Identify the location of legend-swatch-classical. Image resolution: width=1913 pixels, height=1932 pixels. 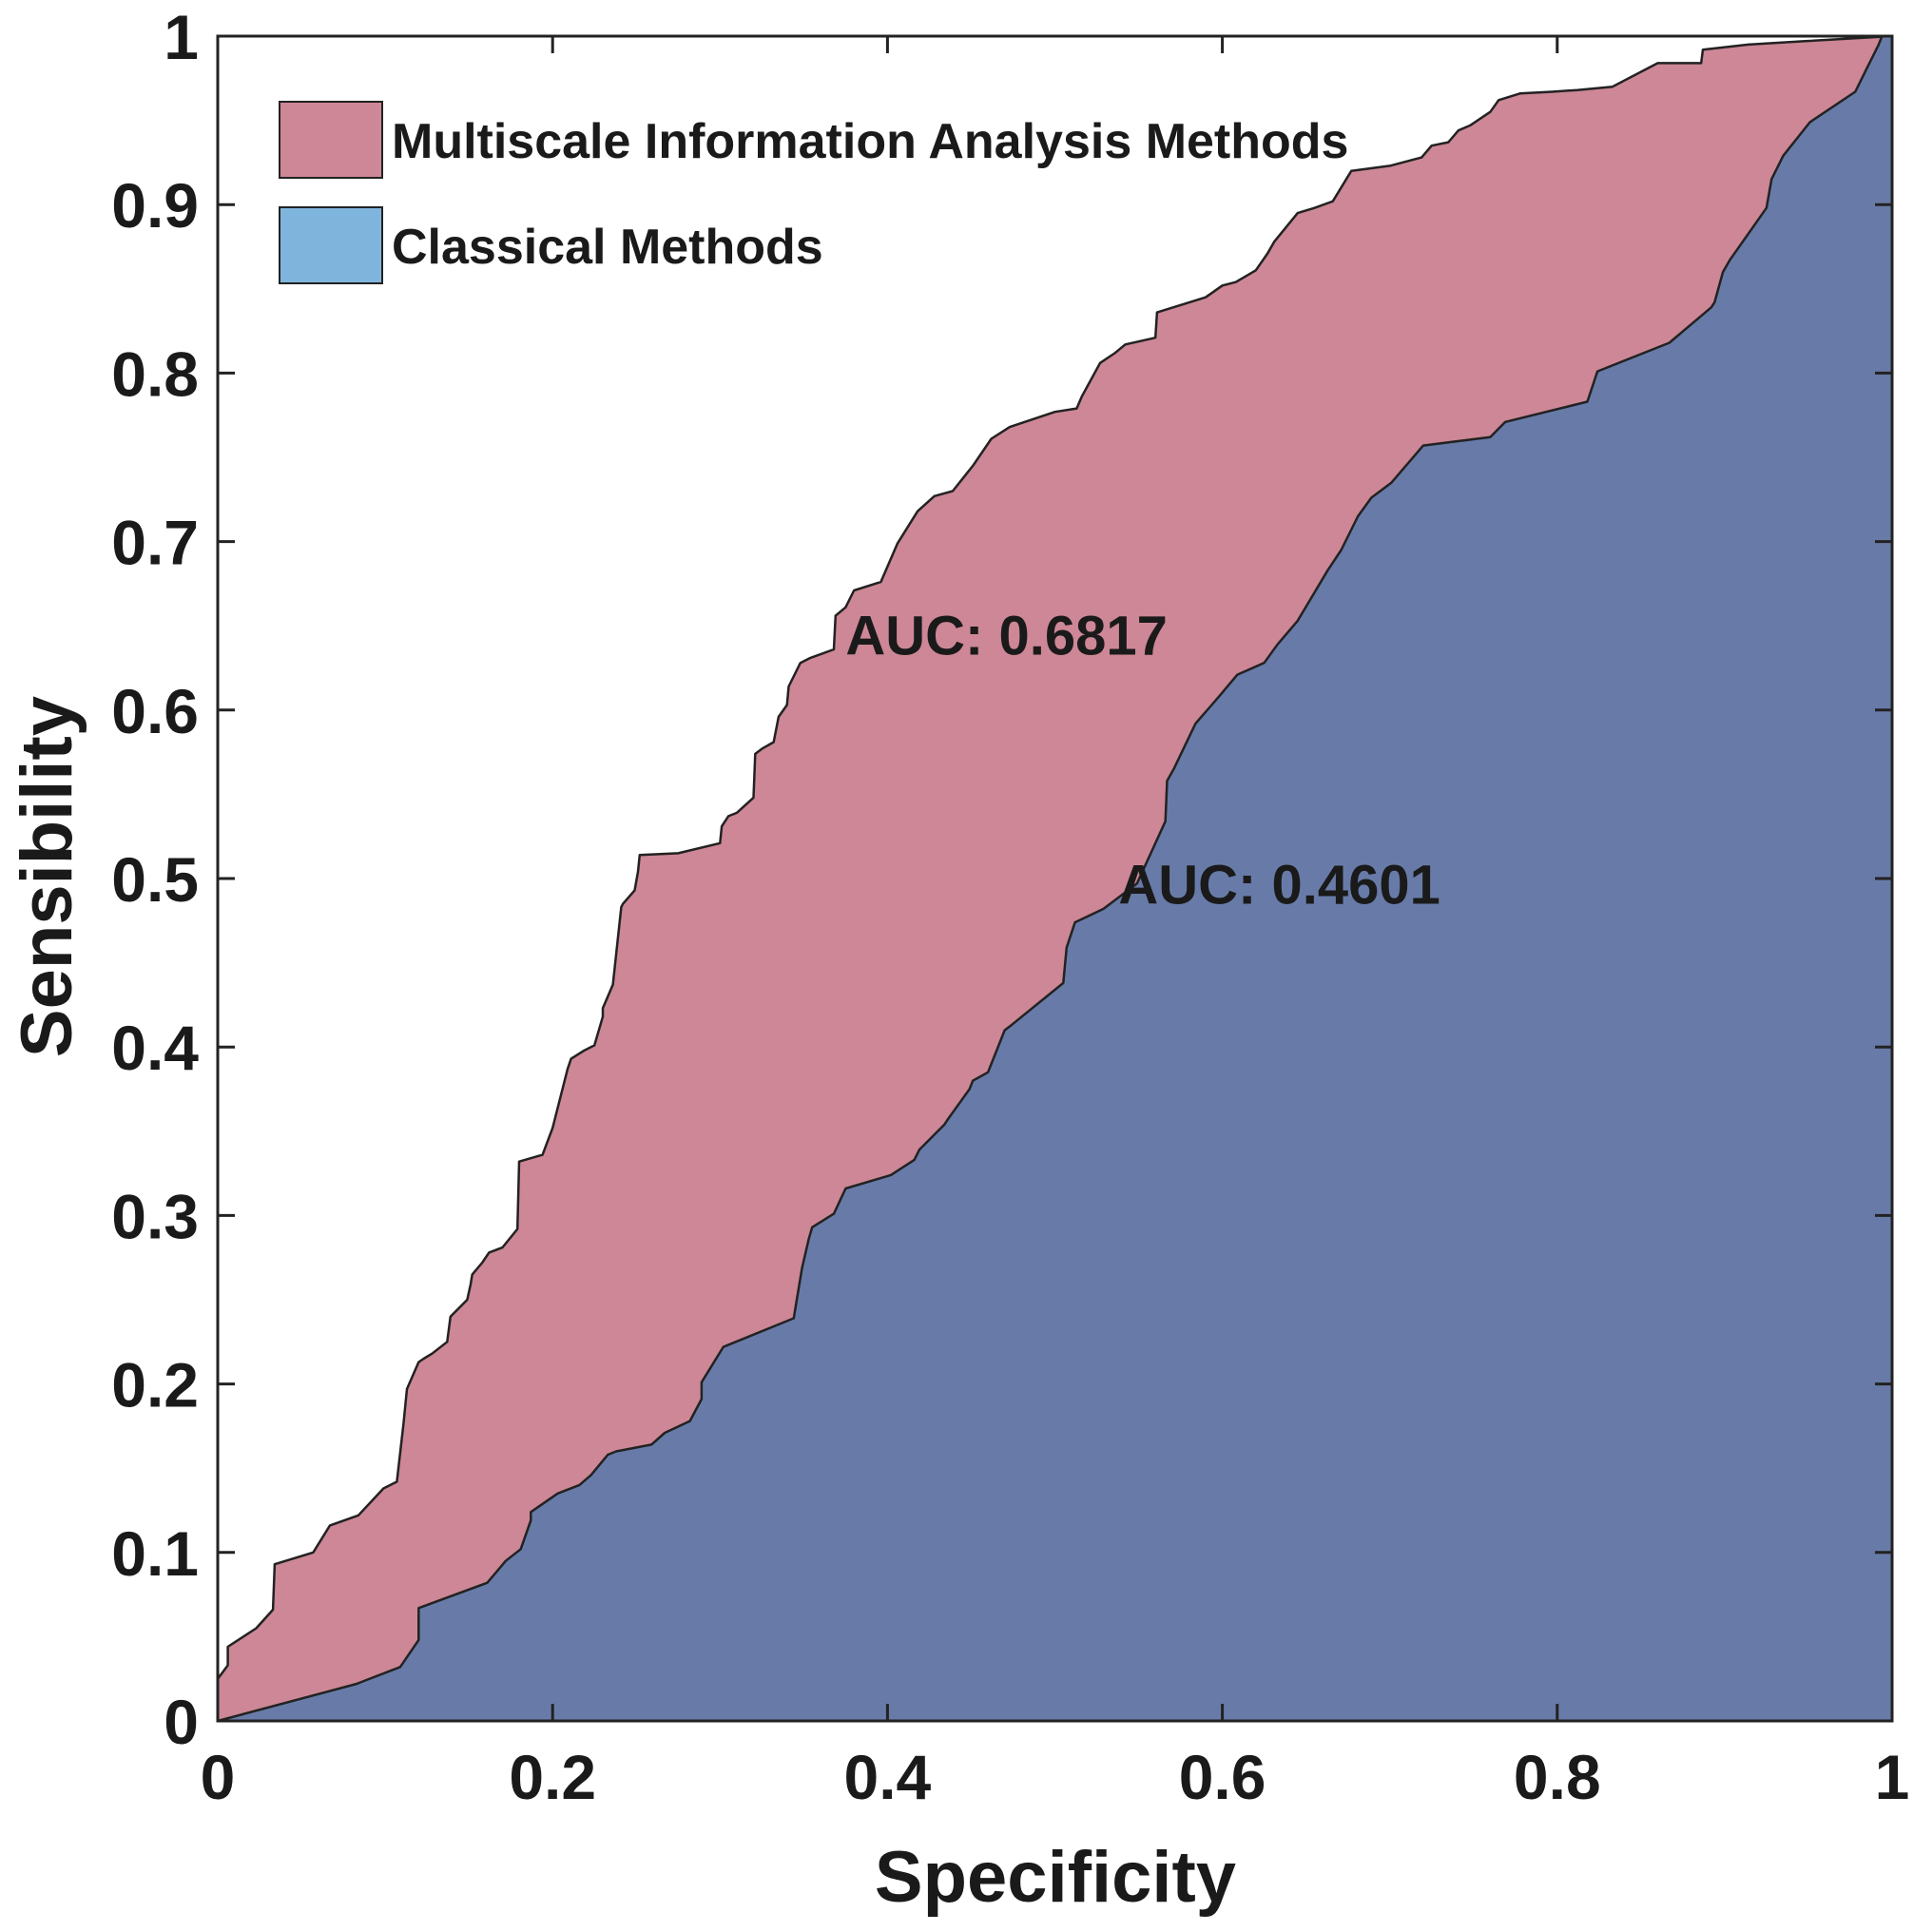
(331, 245).